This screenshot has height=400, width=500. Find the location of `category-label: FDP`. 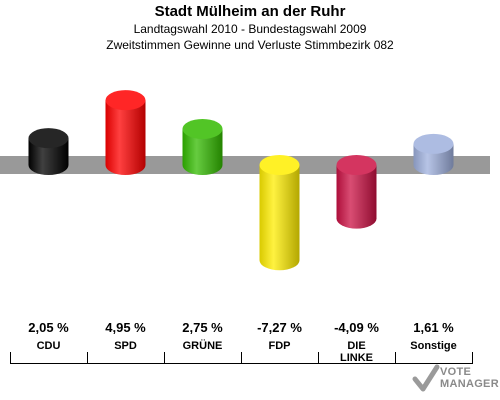

category-label: FDP is located at coordinates (279, 346).